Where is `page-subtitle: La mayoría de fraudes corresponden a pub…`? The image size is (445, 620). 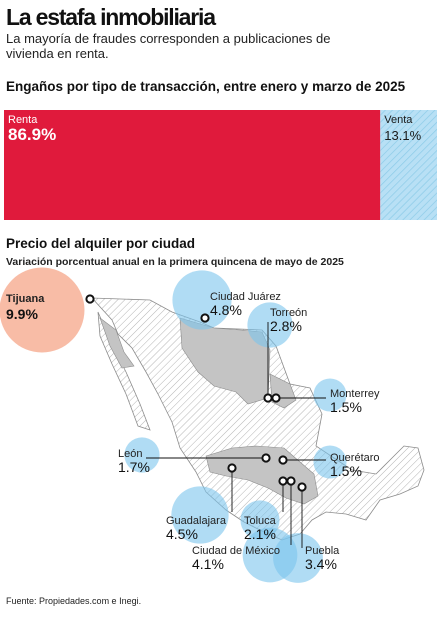
page-subtitle: La mayoría de fraudes corresponden a pub… is located at coordinates (168, 46).